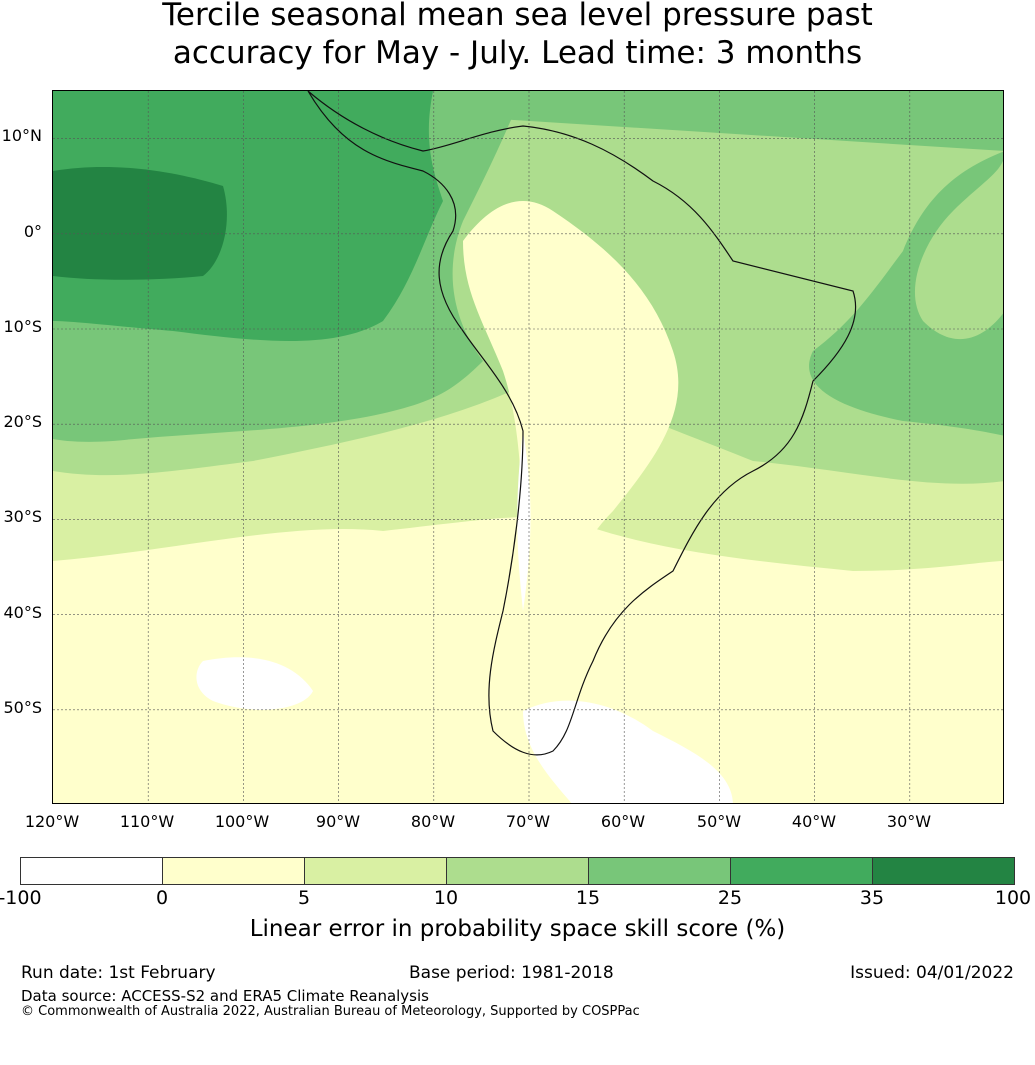 This screenshot has width=1035, height=1065. Describe the element at coordinates (32, 231) in the screenshot. I see `lat-label-0: 0°` at that location.